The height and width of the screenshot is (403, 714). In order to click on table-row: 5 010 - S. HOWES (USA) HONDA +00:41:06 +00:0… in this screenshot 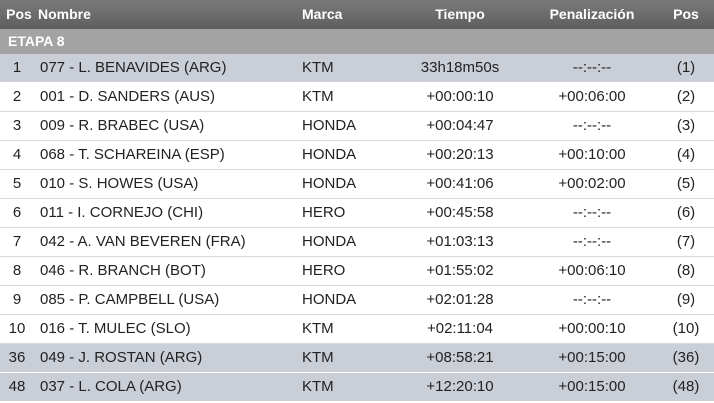, I will do `click(357, 184)`.